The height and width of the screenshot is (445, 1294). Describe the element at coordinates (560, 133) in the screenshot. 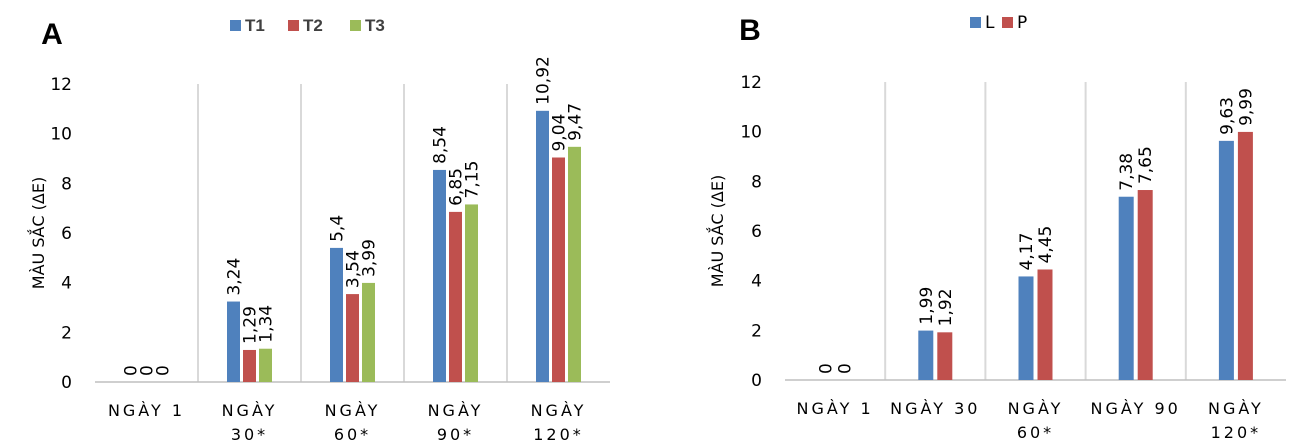

I see `panel-a-data-label-t2: 9,04` at that location.